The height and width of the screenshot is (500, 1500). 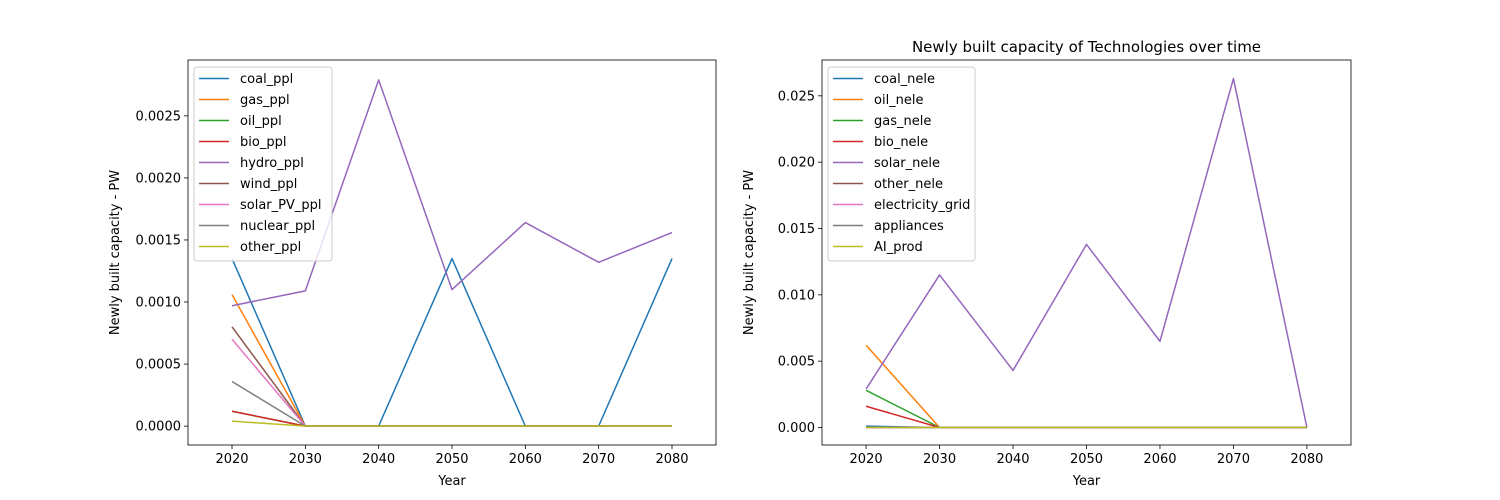 What do you see at coordinates (922, 205) in the screenshot?
I see `legend-label: electricity_grid` at bounding box center [922, 205].